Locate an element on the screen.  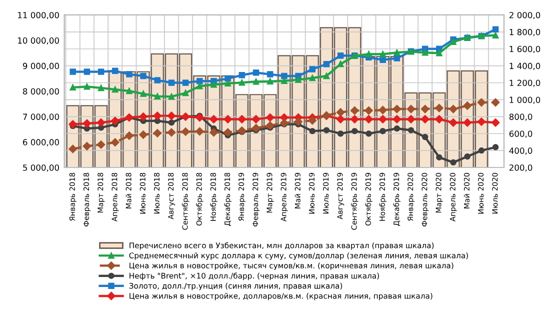
y2-tick-label: 1 200,0 is located at coordinates (525, 83).